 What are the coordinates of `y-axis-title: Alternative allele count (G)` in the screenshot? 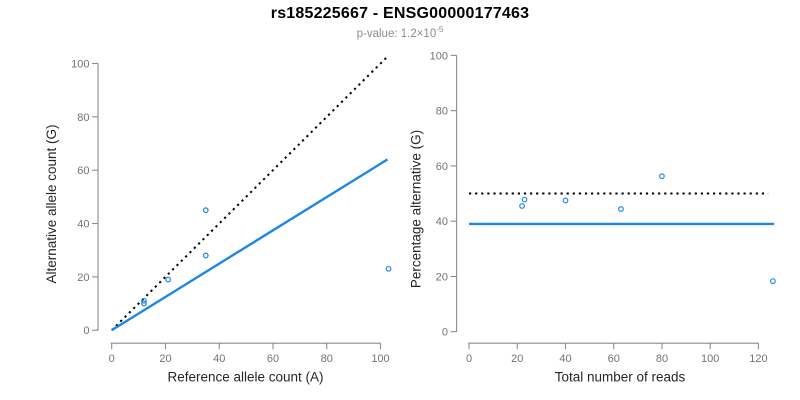 It's located at (51, 203).